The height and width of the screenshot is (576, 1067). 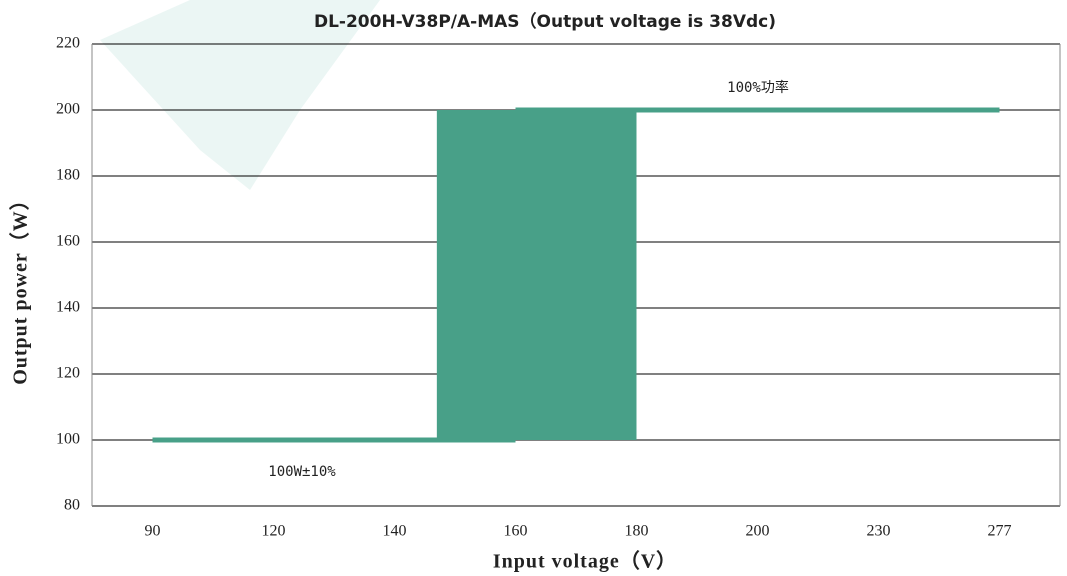 What do you see at coordinates (68, 109) in the screenshot?
I see `y-tick-label: 200` at bounding box center [68, 109].